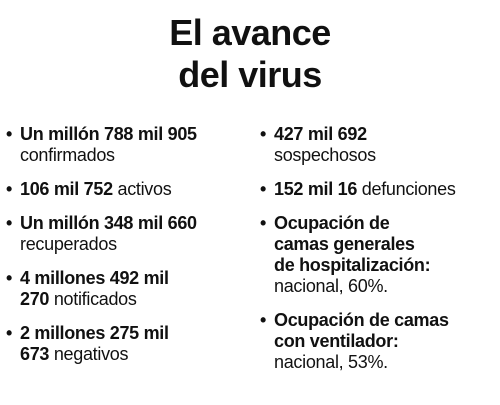 This screenshot has width=500, height=405. What do you see at coordinates (93, 299) in the screenshot?
I see `stat-label: notificados` at bounding box center [93, 299].